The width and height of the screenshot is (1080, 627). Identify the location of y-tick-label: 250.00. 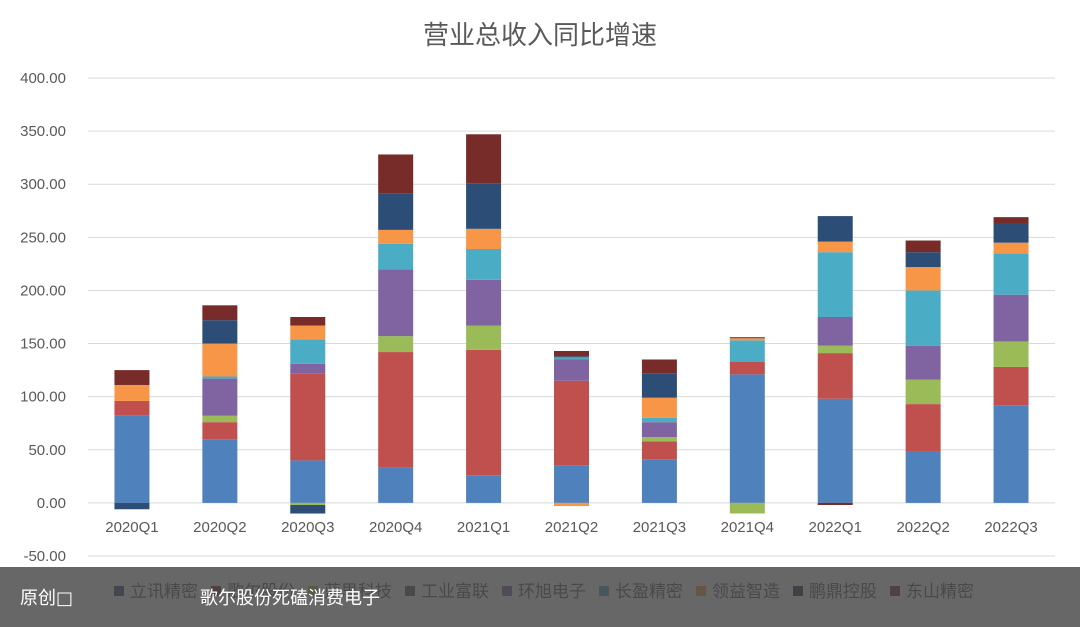
(43, 237).